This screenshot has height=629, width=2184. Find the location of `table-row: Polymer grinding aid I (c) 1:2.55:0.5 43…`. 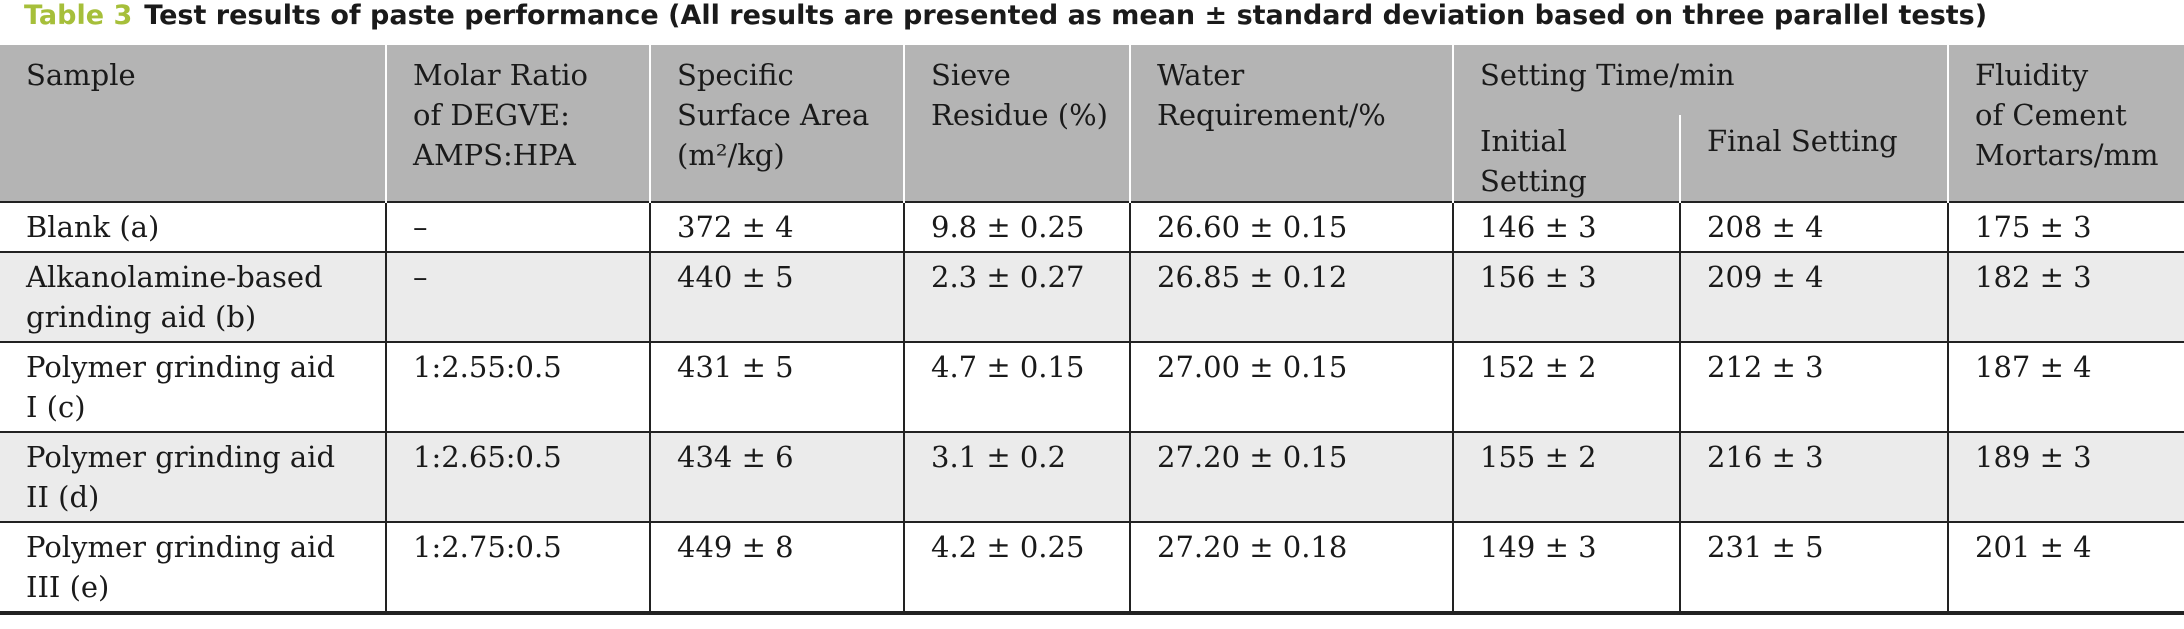

table-row: Polymer grinding aid I (c) 1:2.55:0.5 43… is located at coordinates (1092, 386).